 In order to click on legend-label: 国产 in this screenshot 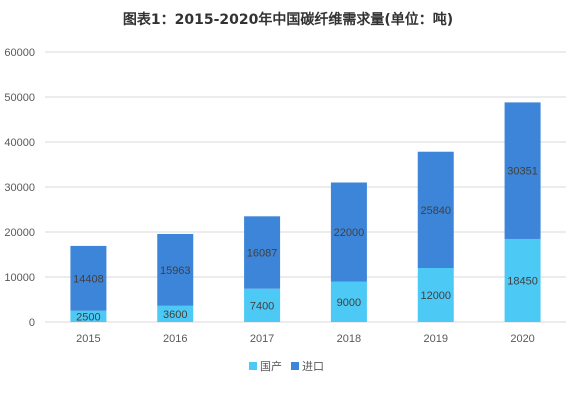, I will do `click(271, 366)`.